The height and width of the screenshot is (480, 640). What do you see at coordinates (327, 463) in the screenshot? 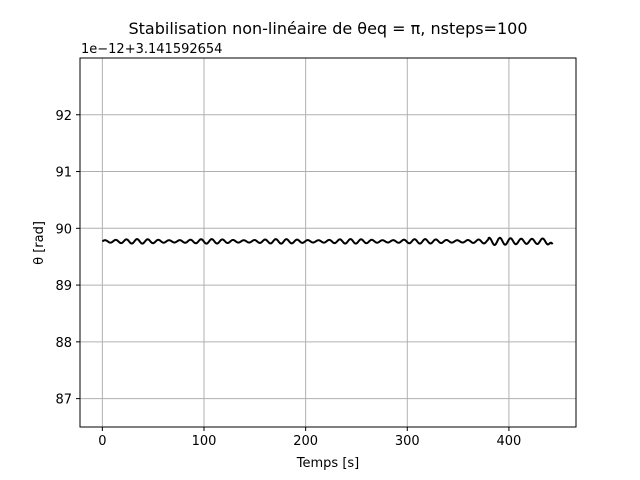
I see `x-axis-label: Temps [s]` at bounding box center [327, 463].